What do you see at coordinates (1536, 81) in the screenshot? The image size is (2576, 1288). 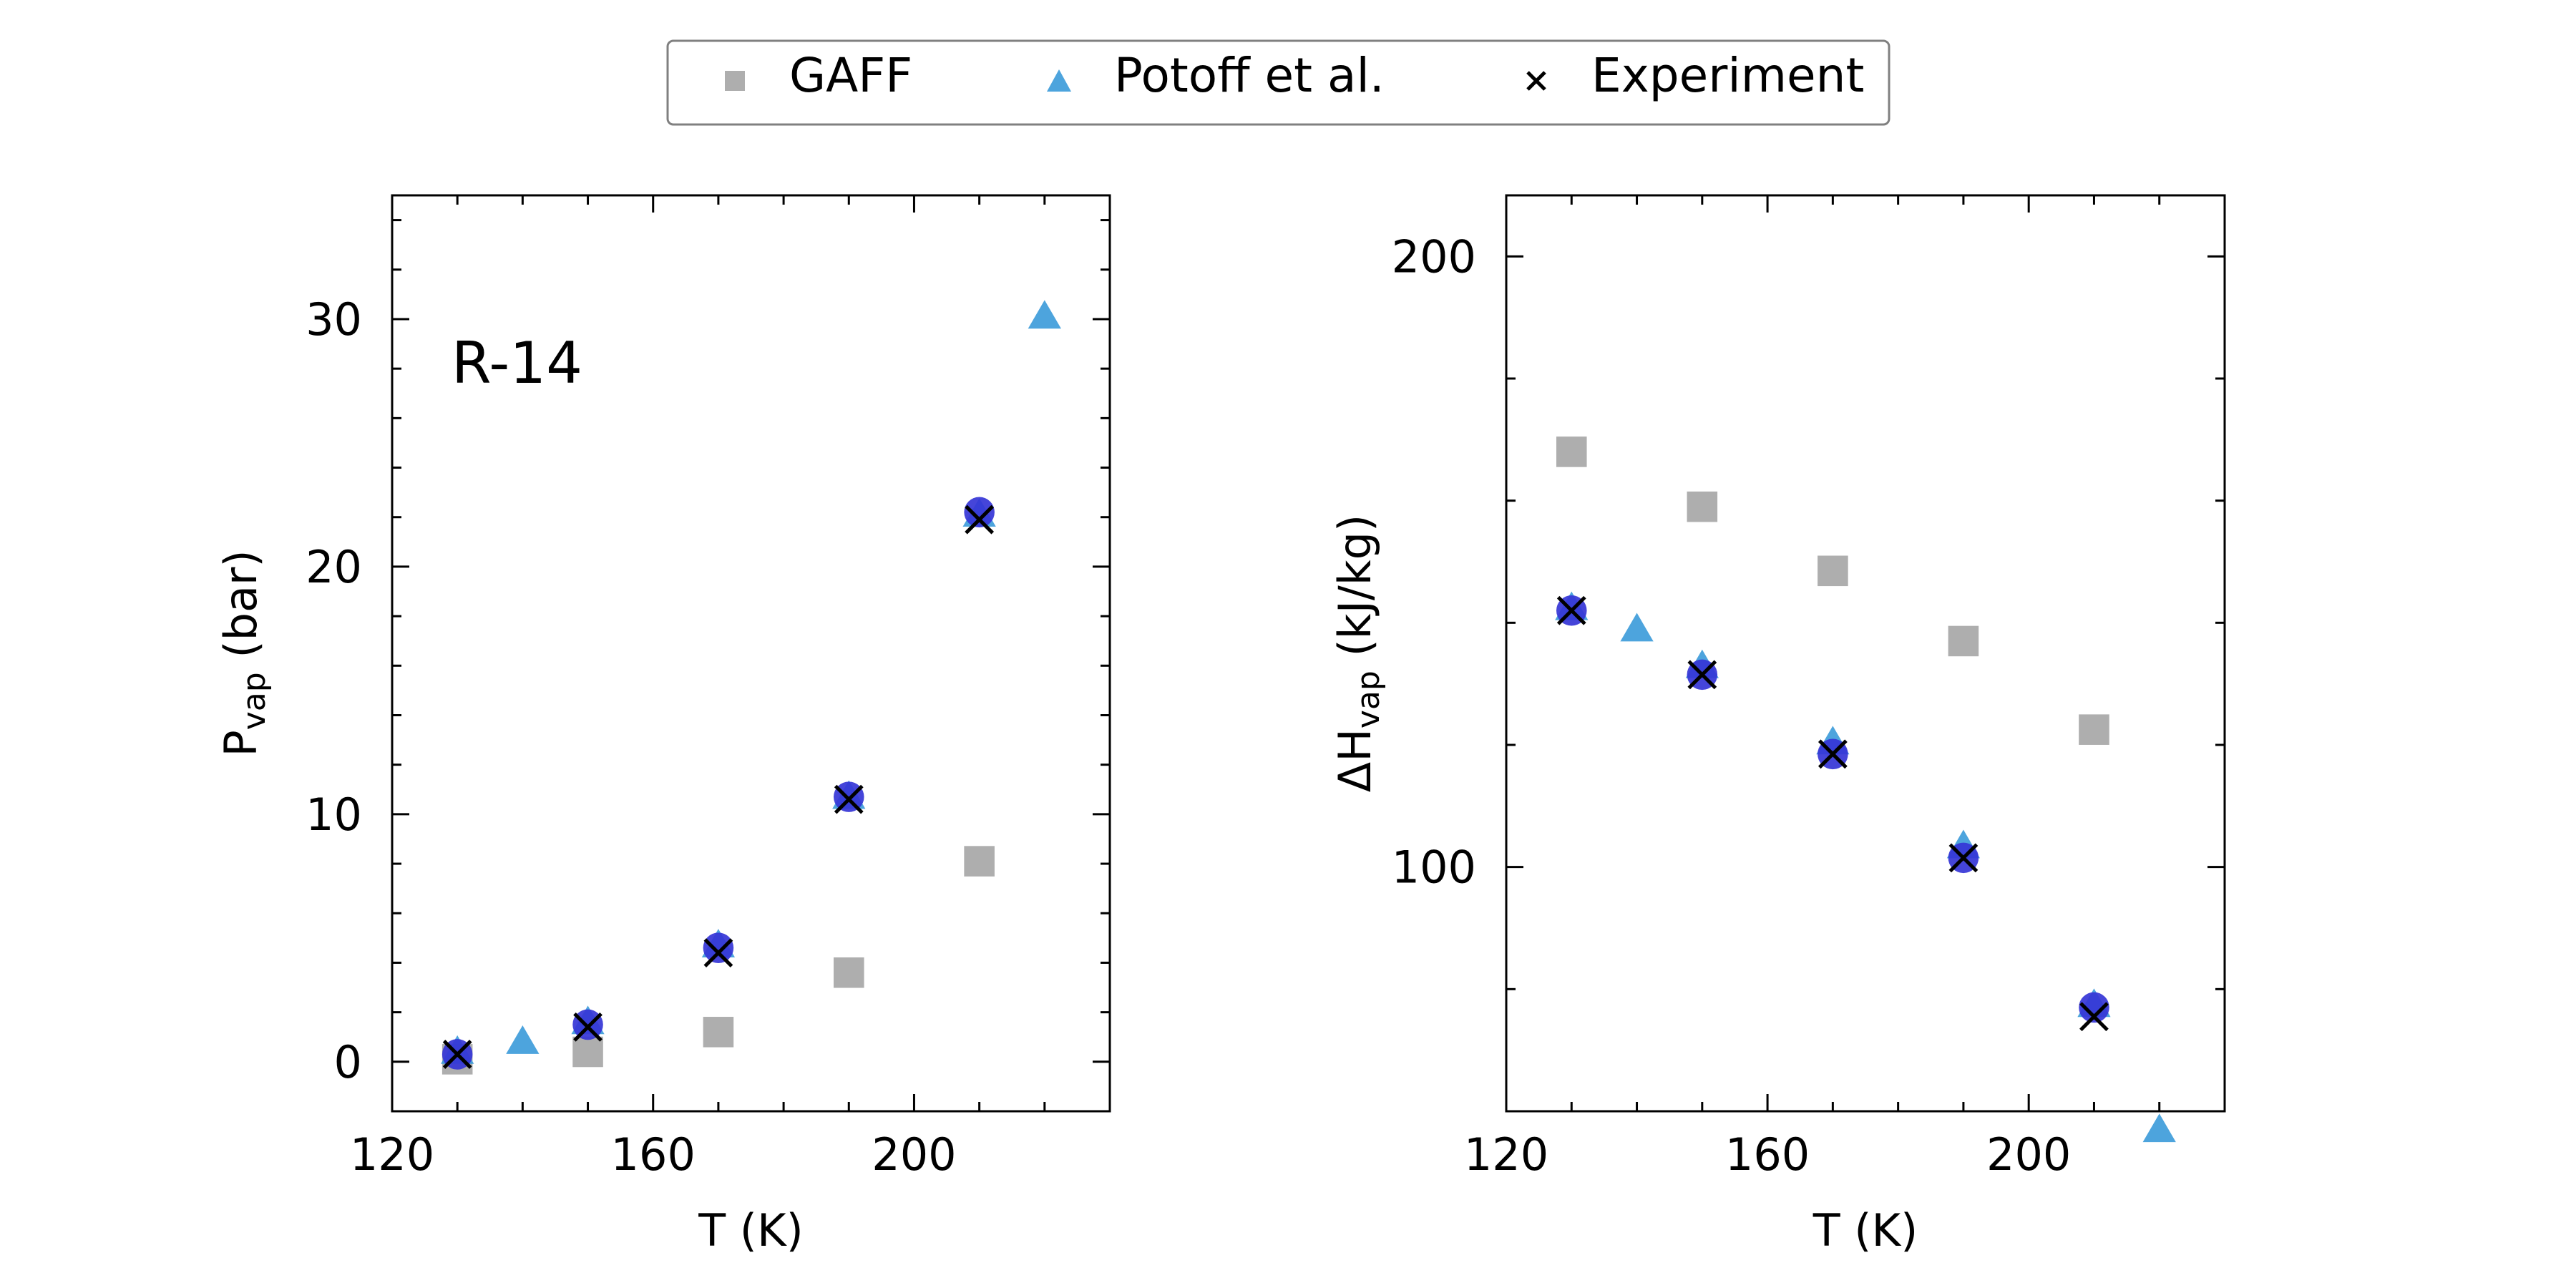 I see `legend-x-marker` at bounding box center [1536, 81].